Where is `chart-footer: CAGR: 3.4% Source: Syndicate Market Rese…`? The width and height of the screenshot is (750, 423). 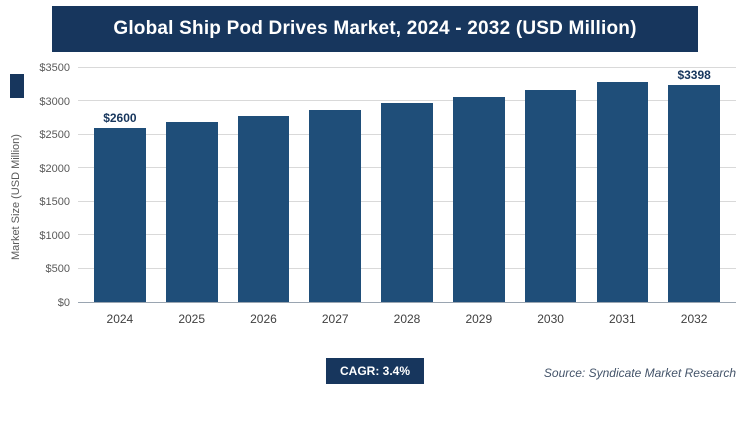 chart-footer: CAGR: 3.4% Source: Syndicate Market Rese… is located at coordinates (375, 373).